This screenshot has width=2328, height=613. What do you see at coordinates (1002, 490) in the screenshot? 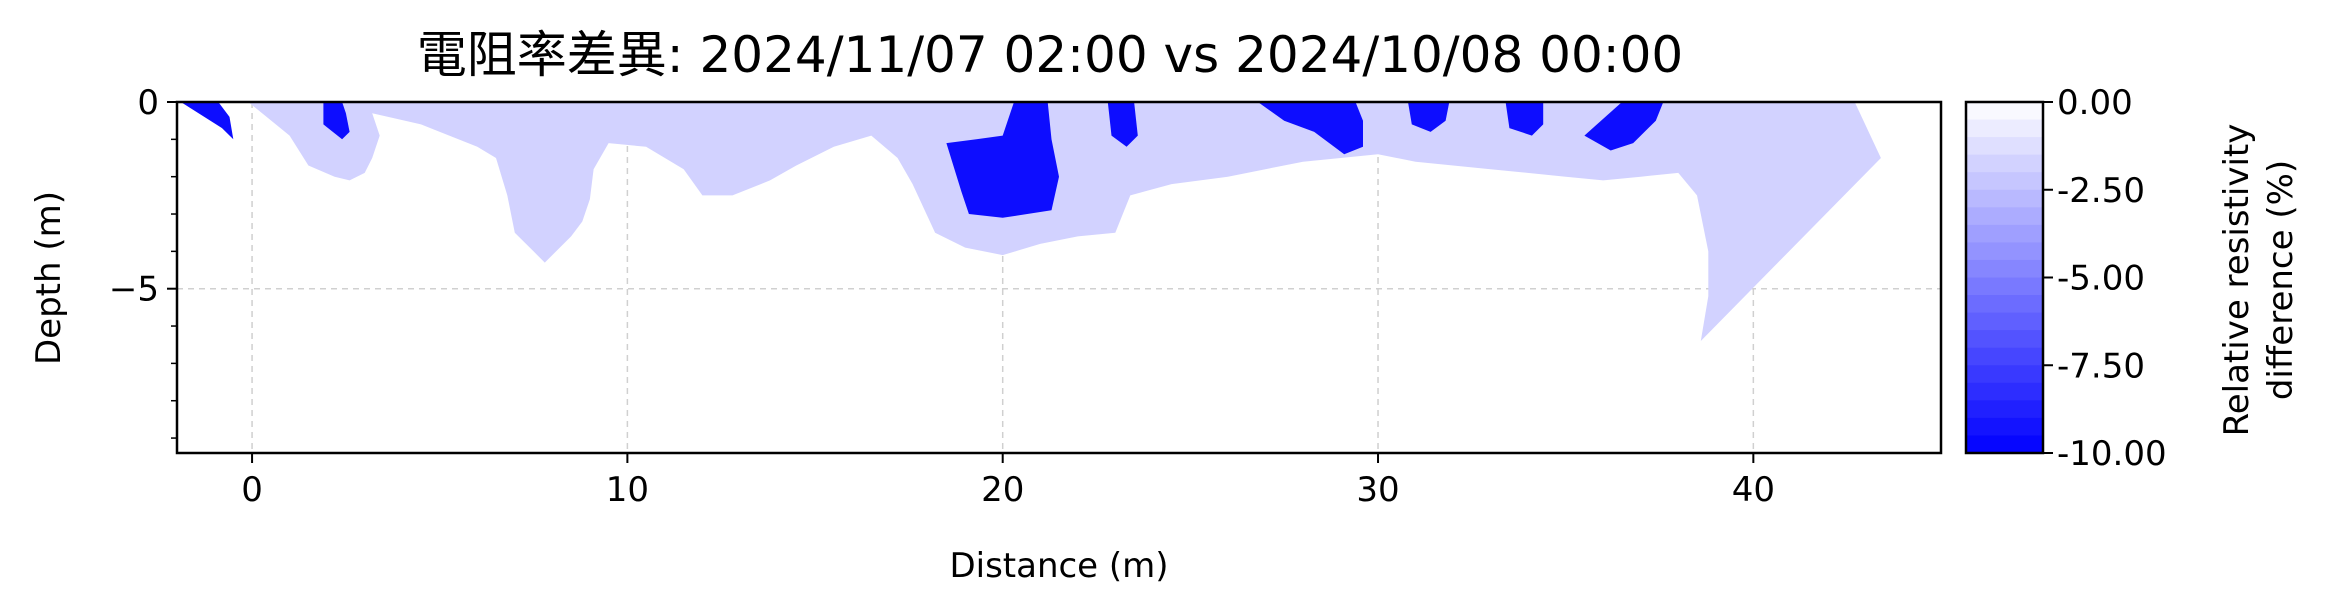
I see `x-tick-label-2: 20` at bounding box center [1002, 490].